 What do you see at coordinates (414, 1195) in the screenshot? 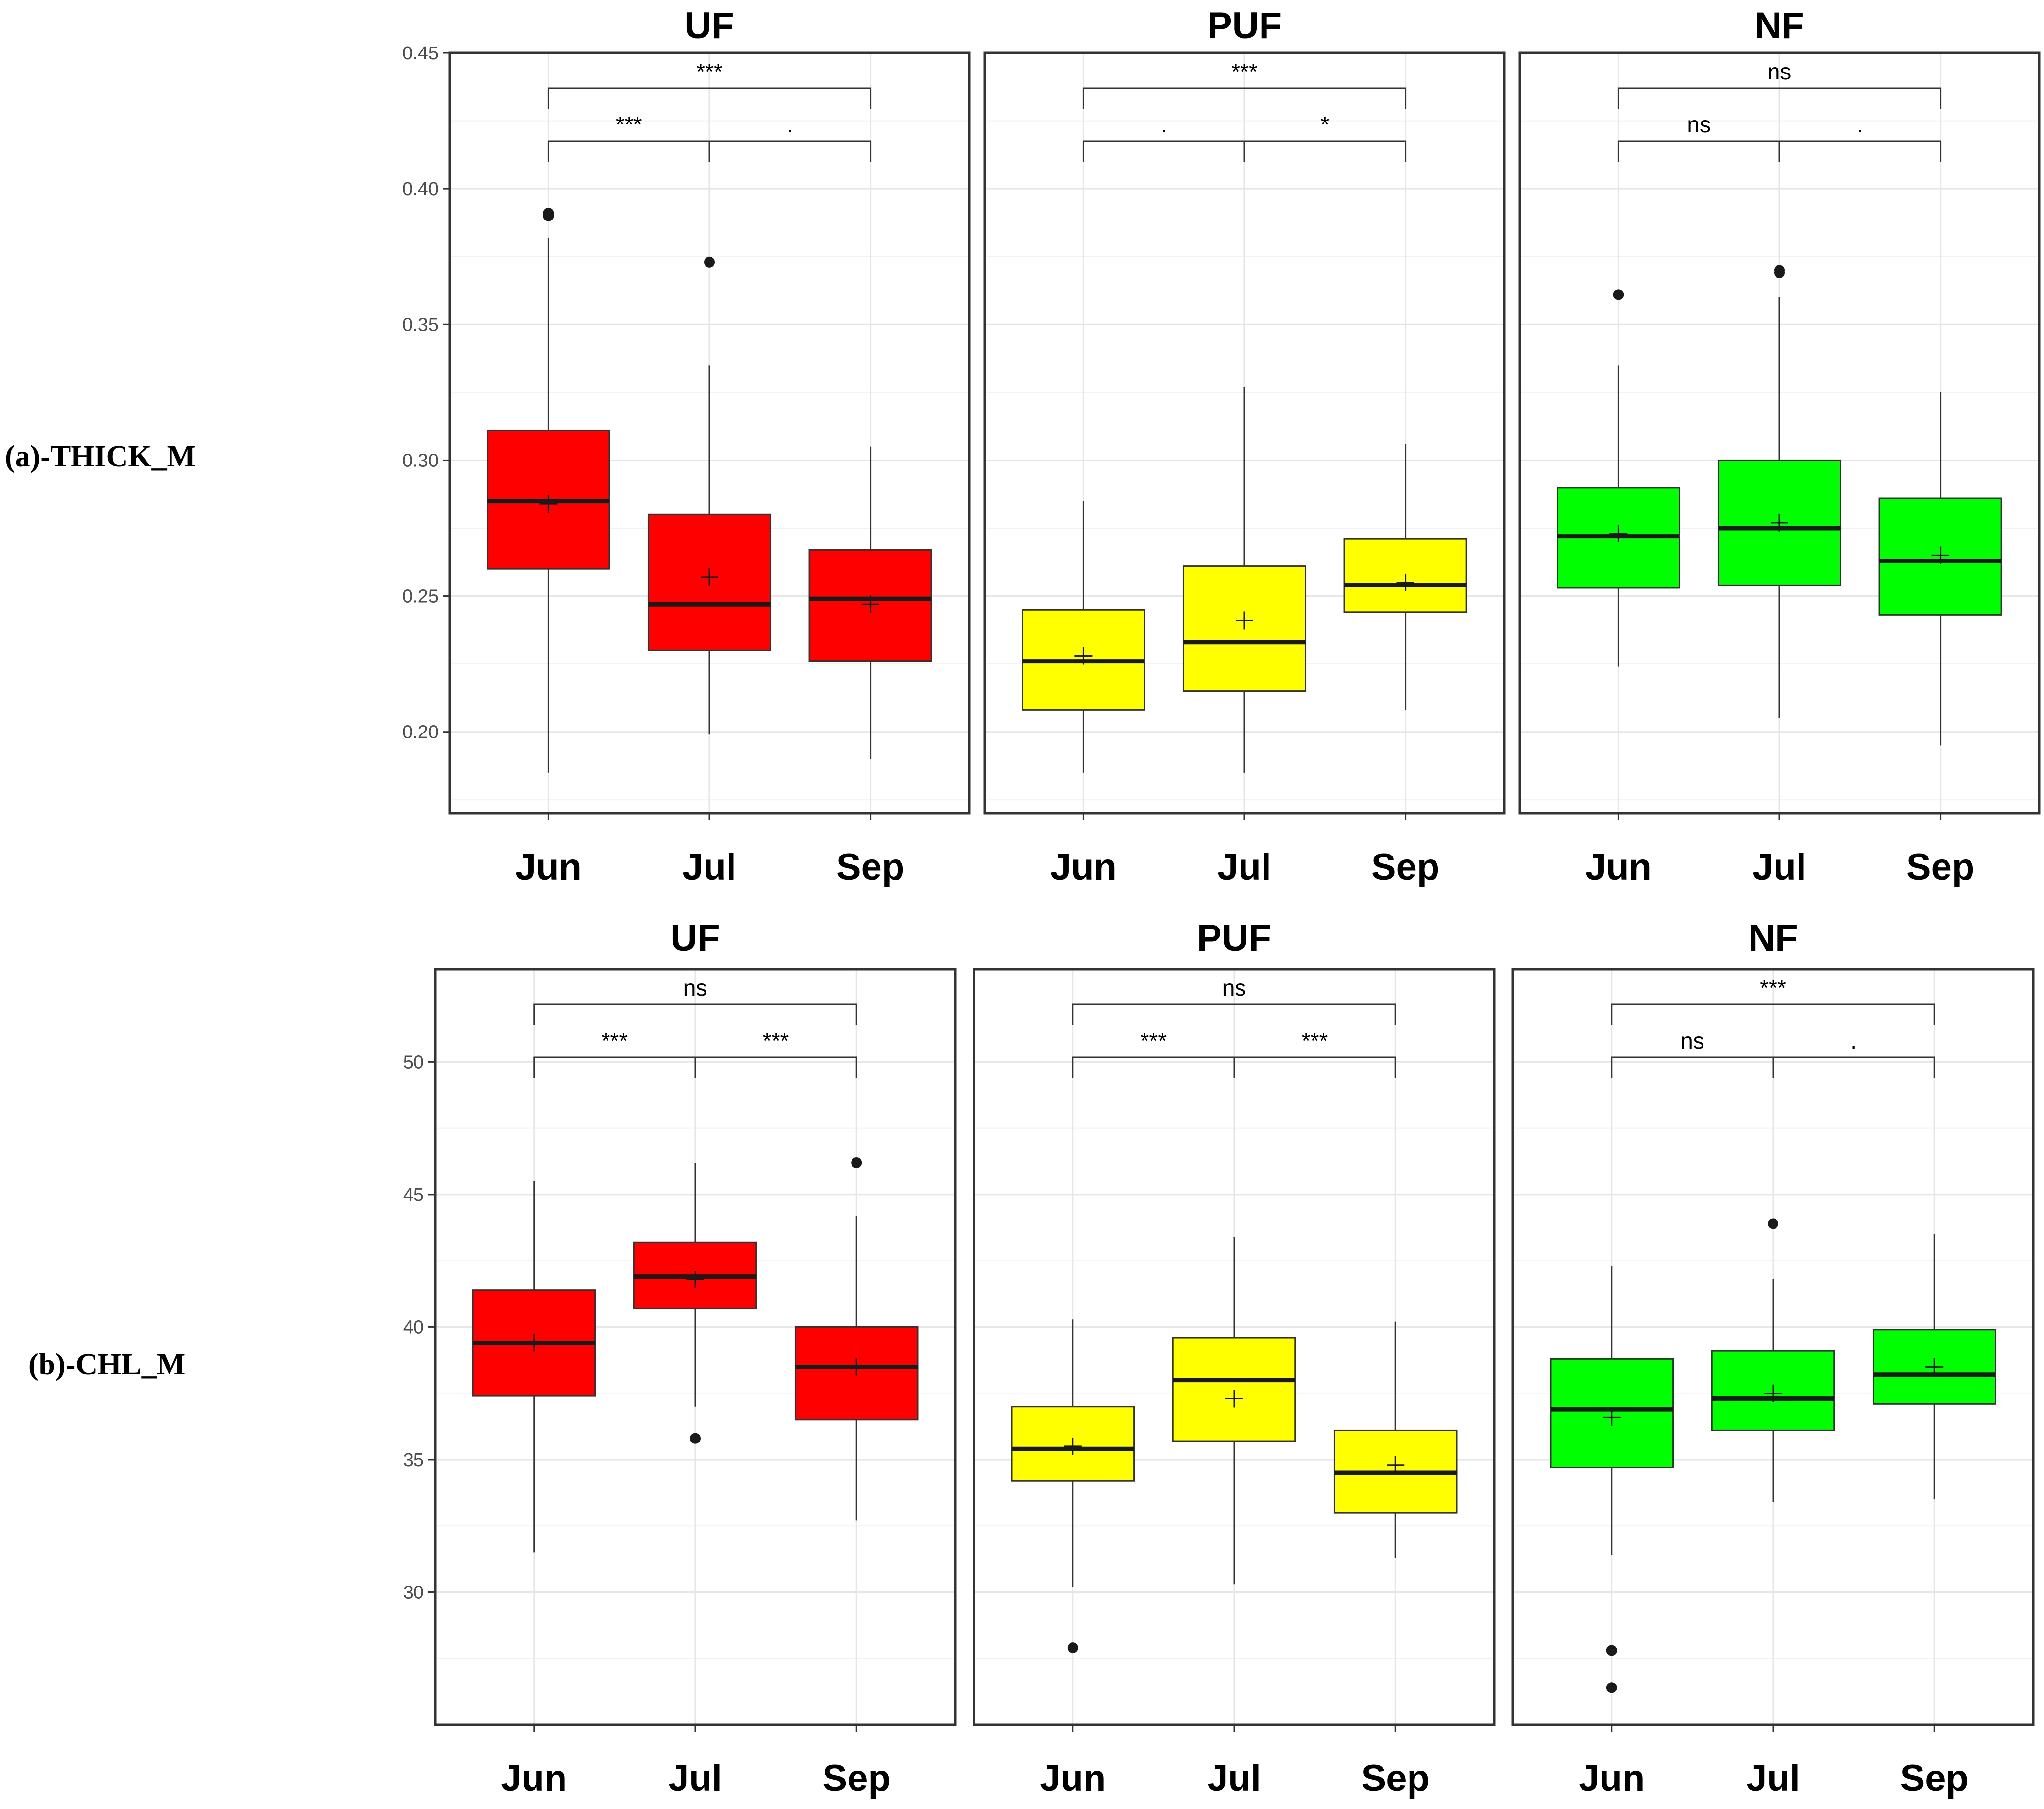
I see `y-tick-label: 45` at bounding box center [414, 1195].